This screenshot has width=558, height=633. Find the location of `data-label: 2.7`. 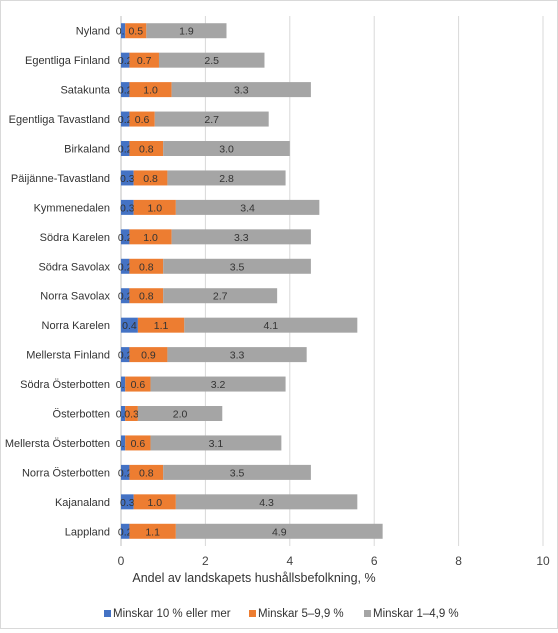

data-label: 2.7 is located at coordinates (211, 120).